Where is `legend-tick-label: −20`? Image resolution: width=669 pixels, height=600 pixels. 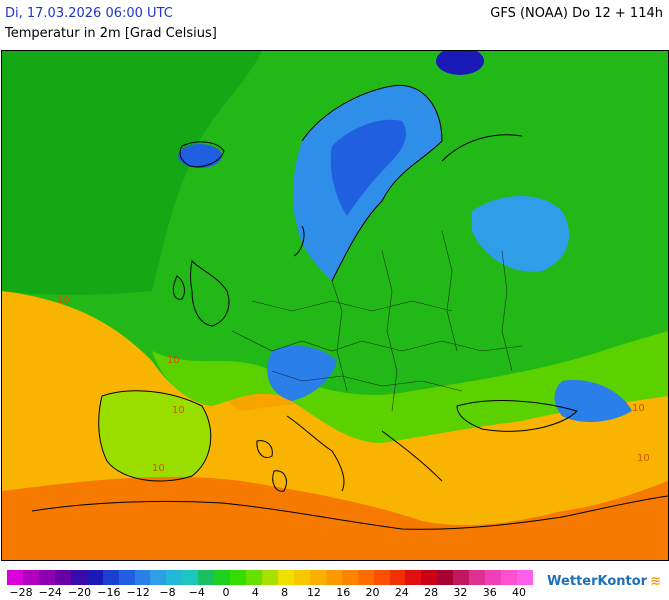 legend-tick-label: −20 is located at coordinates (79, 592).